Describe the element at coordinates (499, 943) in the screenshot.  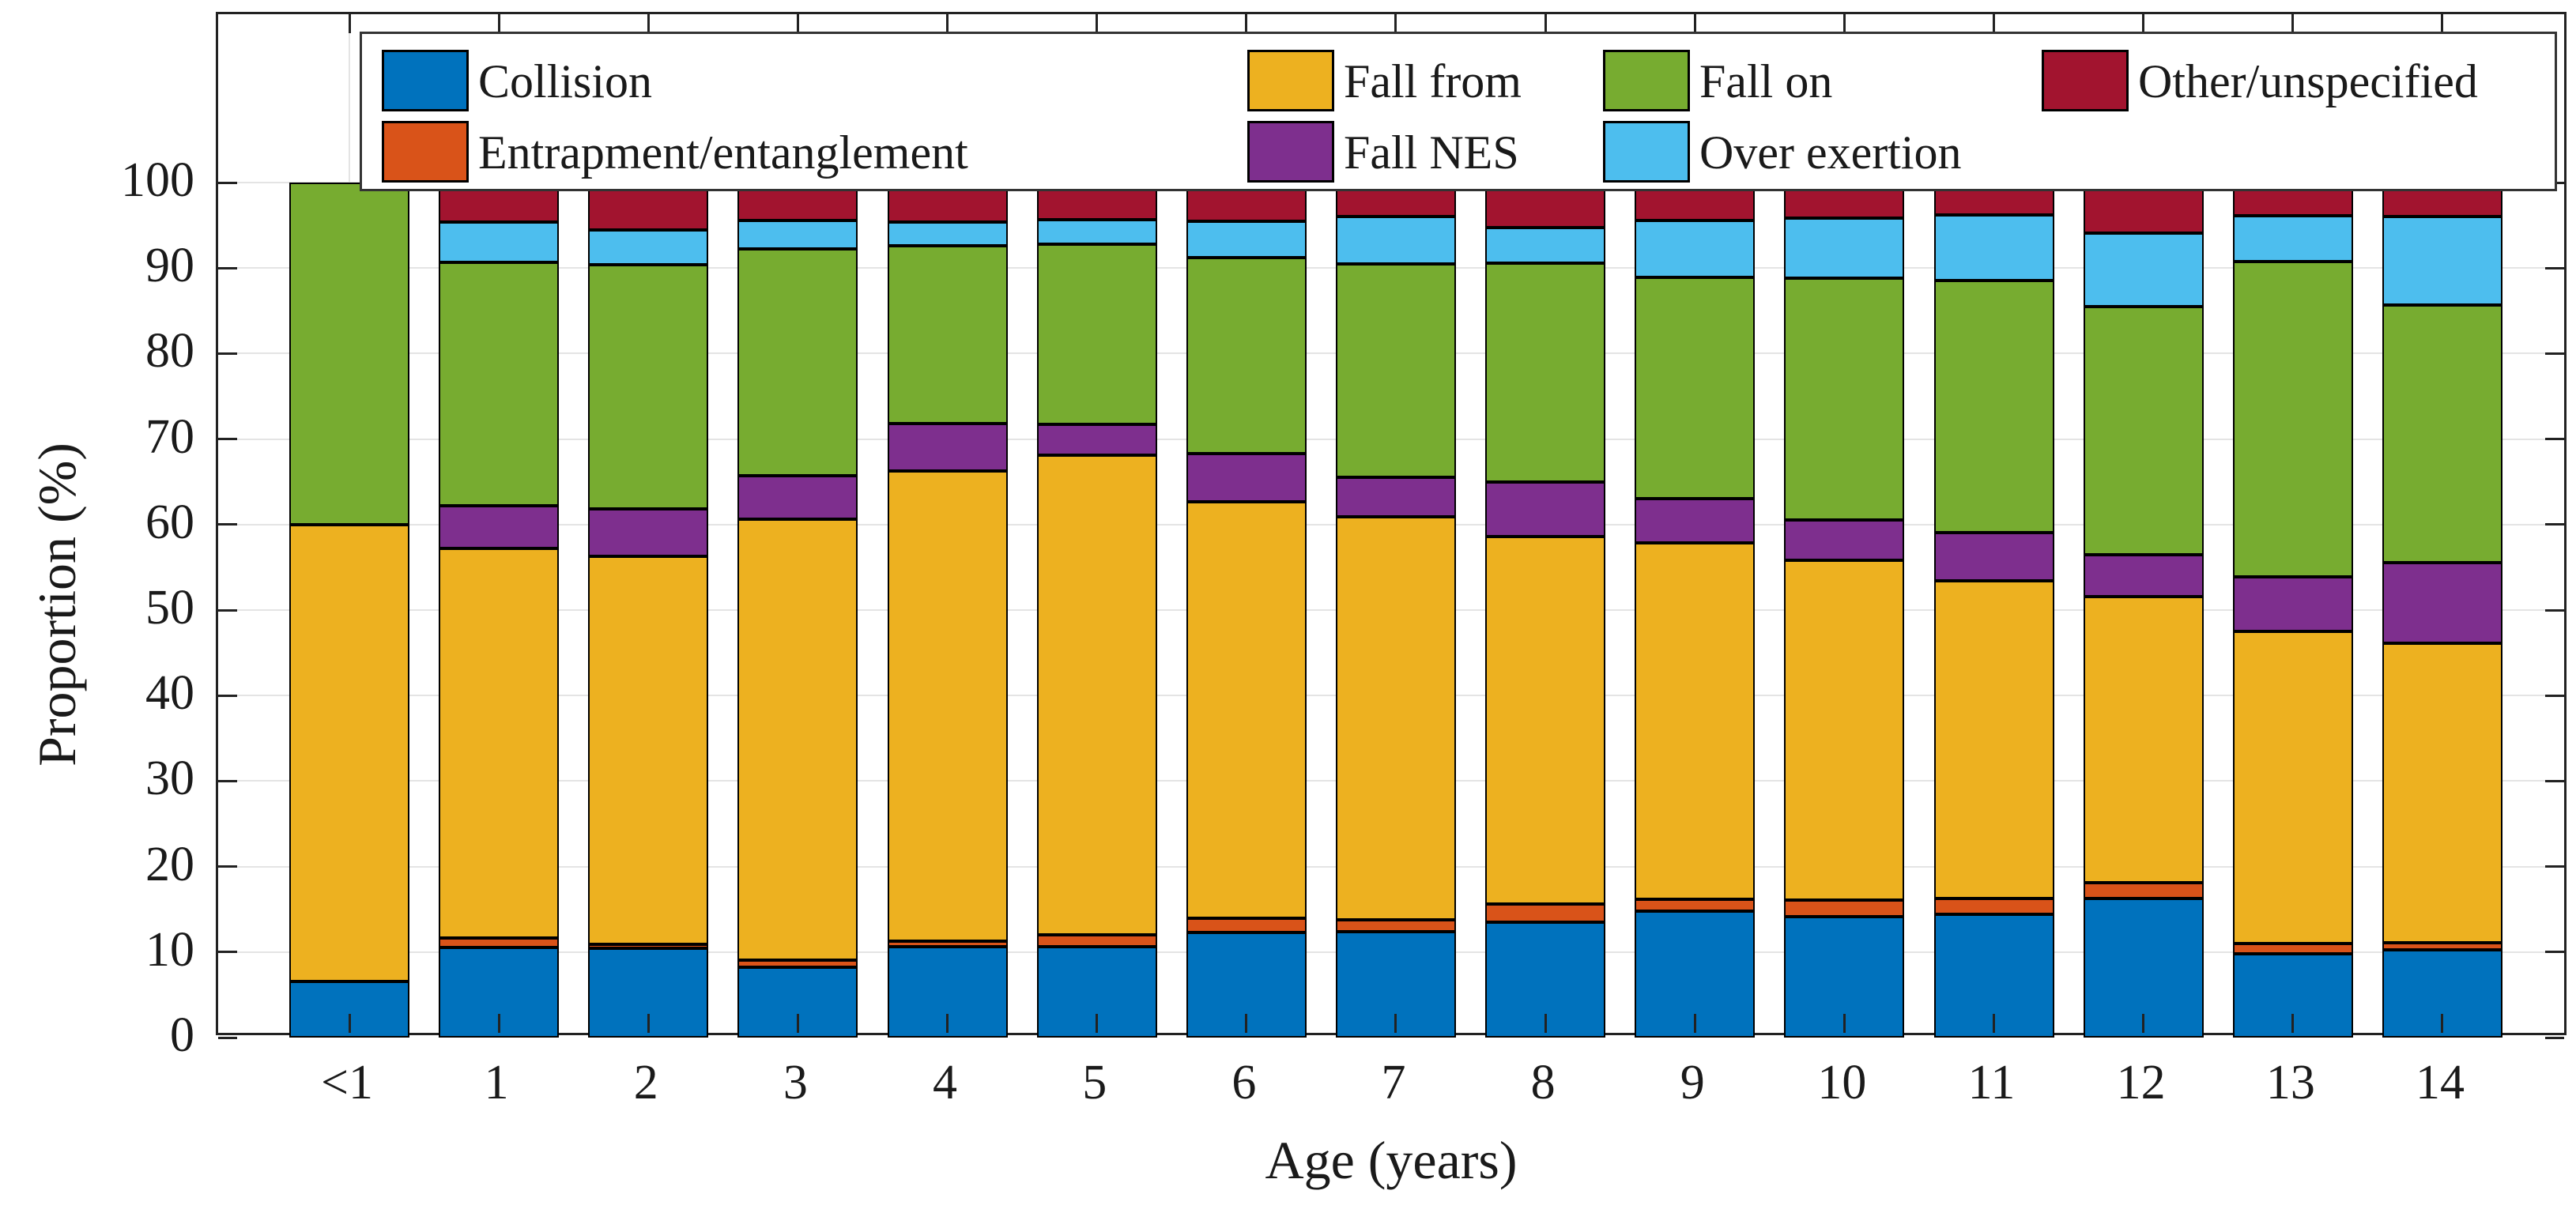
I see `bar-1-segment-entrapment-entanglement` at that location.